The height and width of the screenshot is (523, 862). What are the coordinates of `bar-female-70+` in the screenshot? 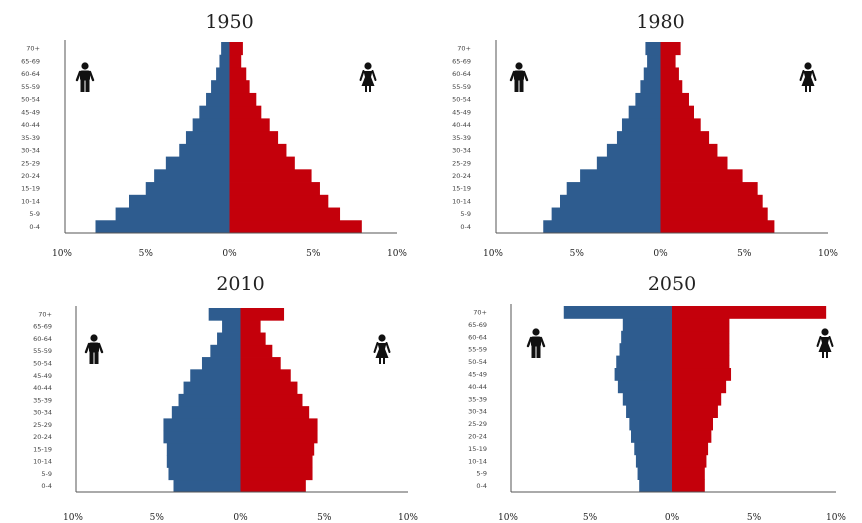 It's located at (670, 49).